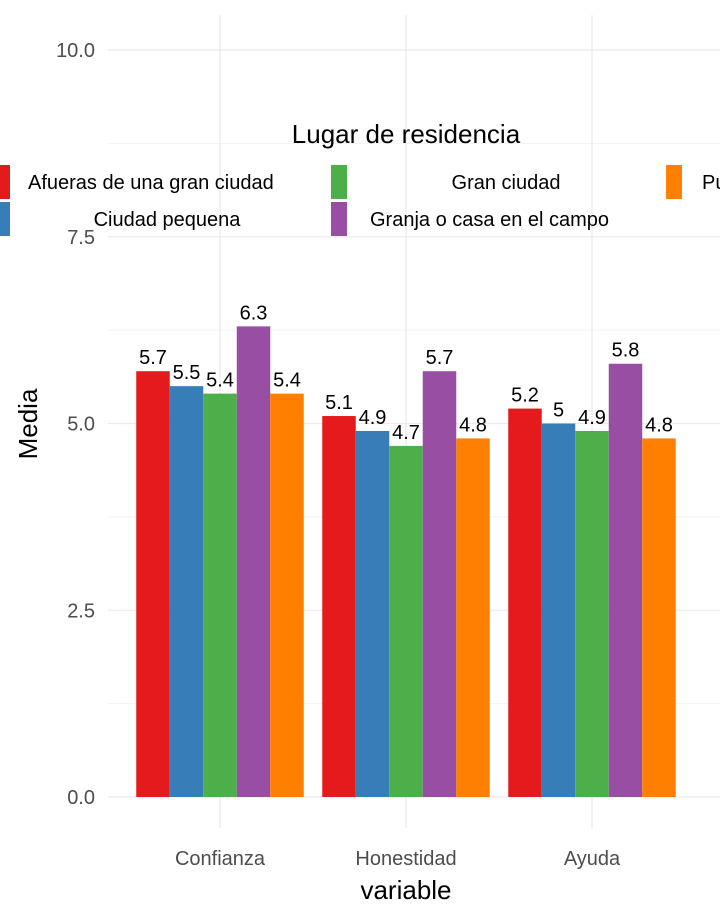 This screenshot has width=720, height=921. Describe the element at coordinates (406, 433) in the screenshot. I see `bar-value-label: 4.7` at that location.